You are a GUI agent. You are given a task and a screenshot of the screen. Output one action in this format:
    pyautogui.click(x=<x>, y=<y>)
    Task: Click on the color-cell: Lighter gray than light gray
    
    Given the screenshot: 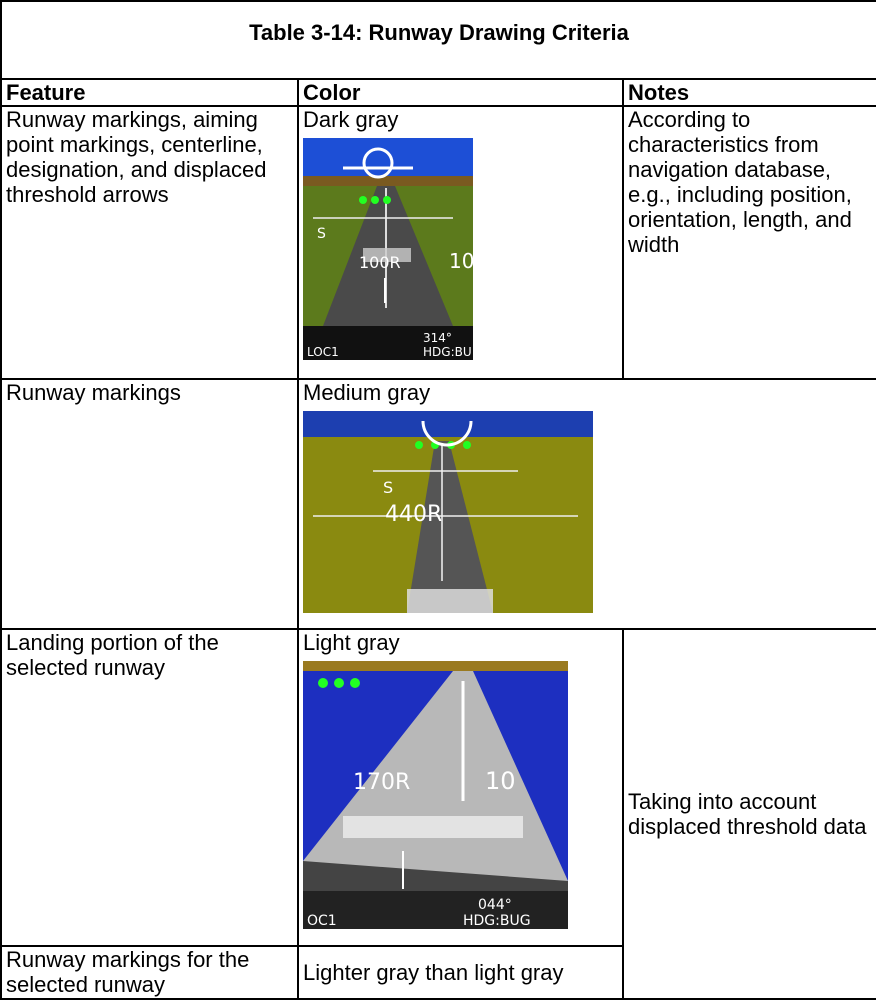 What is the action you would take?
    pyautogui.click(x=460, y=972)
    